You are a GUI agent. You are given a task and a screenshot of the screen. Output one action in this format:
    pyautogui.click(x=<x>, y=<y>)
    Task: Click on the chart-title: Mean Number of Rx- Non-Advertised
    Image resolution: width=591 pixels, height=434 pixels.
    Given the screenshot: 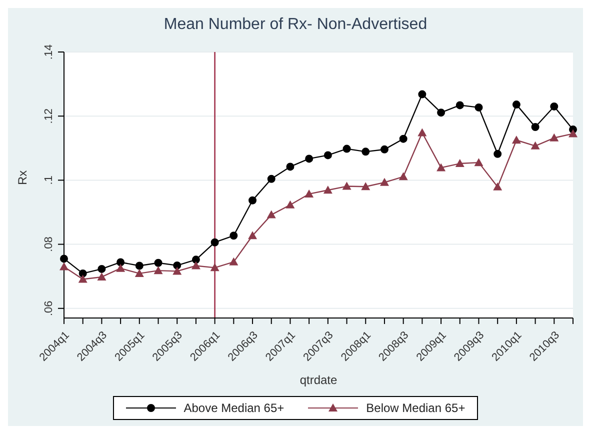 What is the action you would take?
    pyautogui.click(x=295, y=25)
    